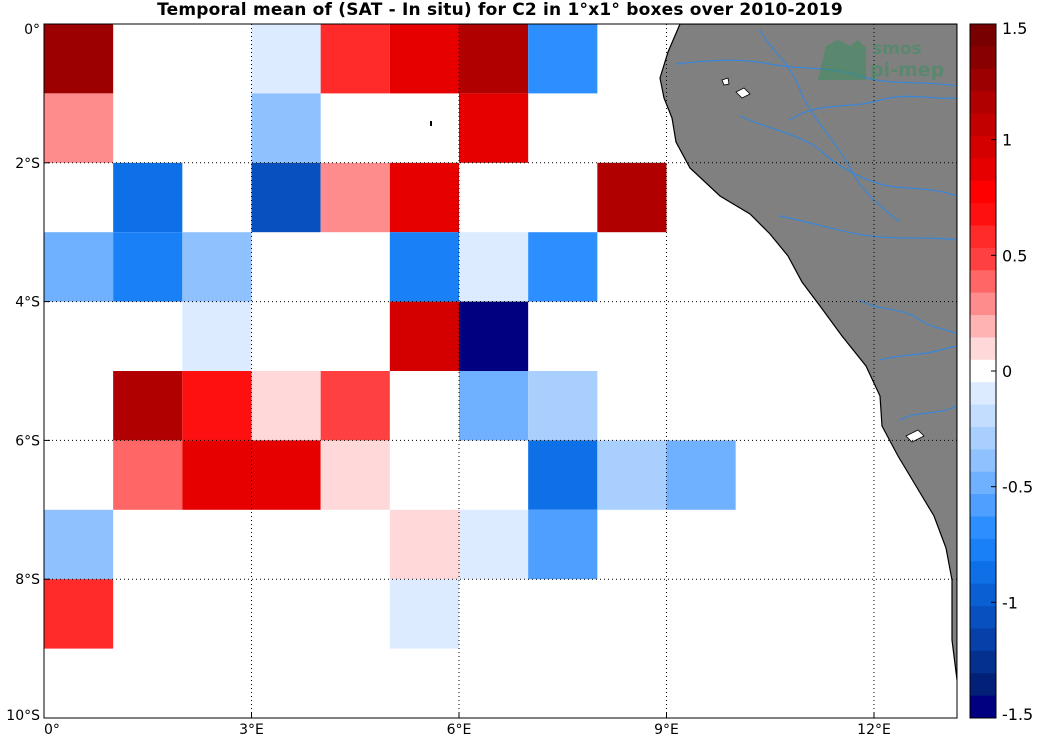 The image size is (1041, 738). What do you see at coordinates (23, 716) in the screenshot?
I see `y-tick-label: 10°S` at bounding box center [23, 716].